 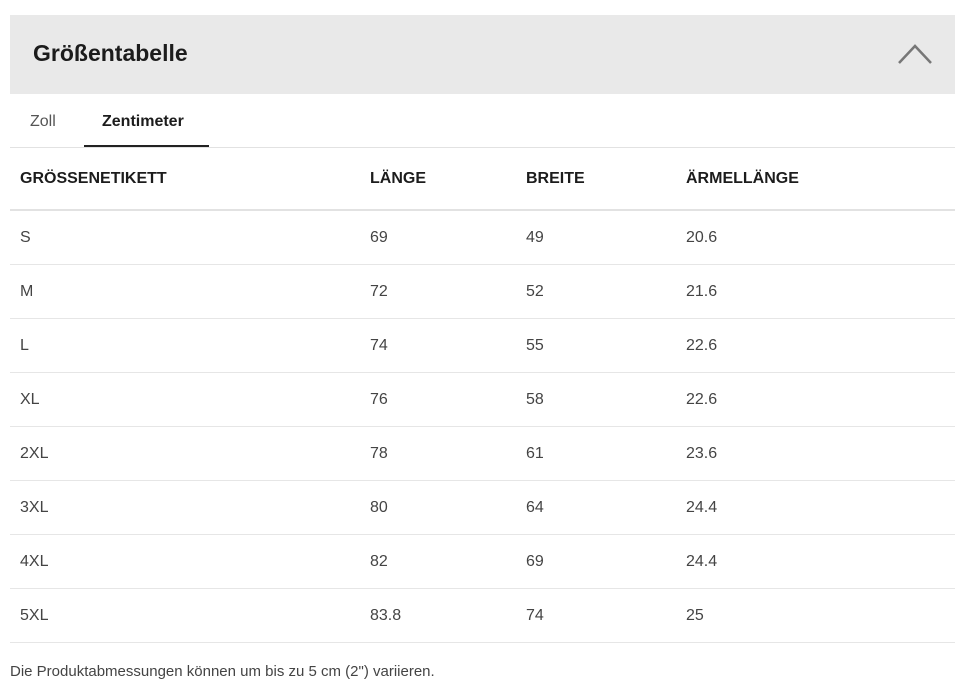 I want to click on table-cell: 78, so click(x=438, y=453).